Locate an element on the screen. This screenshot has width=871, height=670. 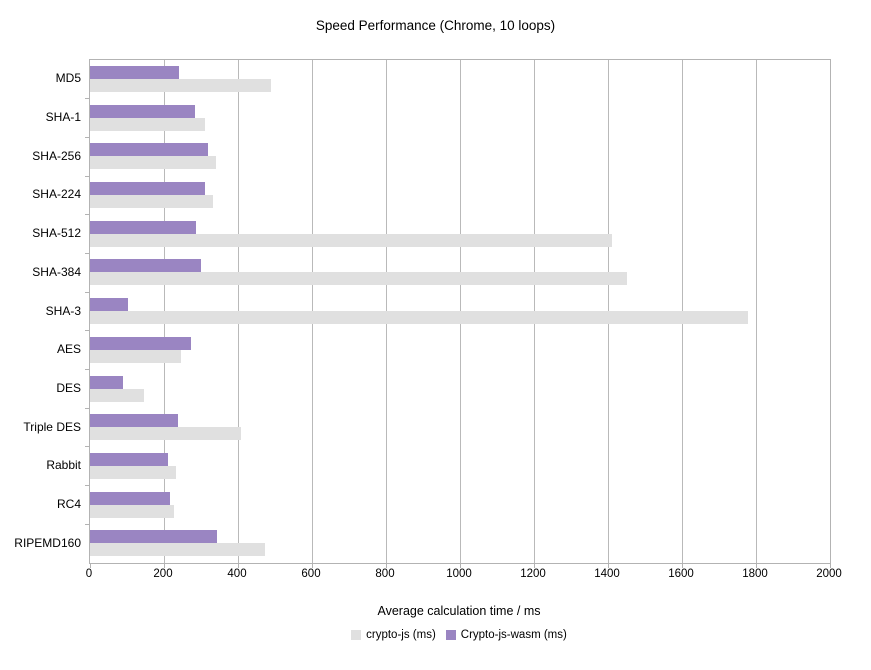
bar-des-crypto-js is located at coordinates (117, 395).